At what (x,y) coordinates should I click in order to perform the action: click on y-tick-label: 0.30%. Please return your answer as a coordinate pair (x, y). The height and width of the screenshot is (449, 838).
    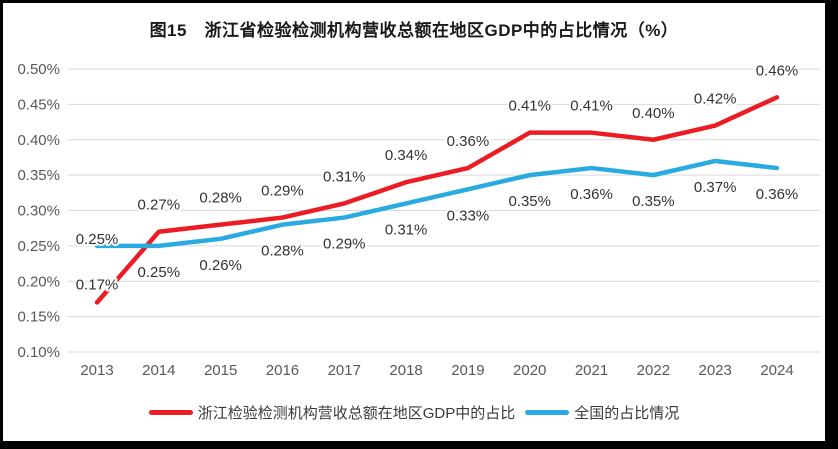
    Looking at the image, I should click on (38, 211).